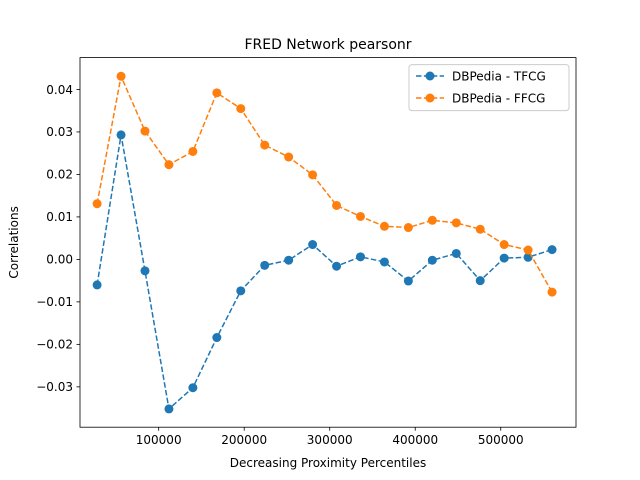  I want to click on y-tick-label: 0.03, so click(59, 132).